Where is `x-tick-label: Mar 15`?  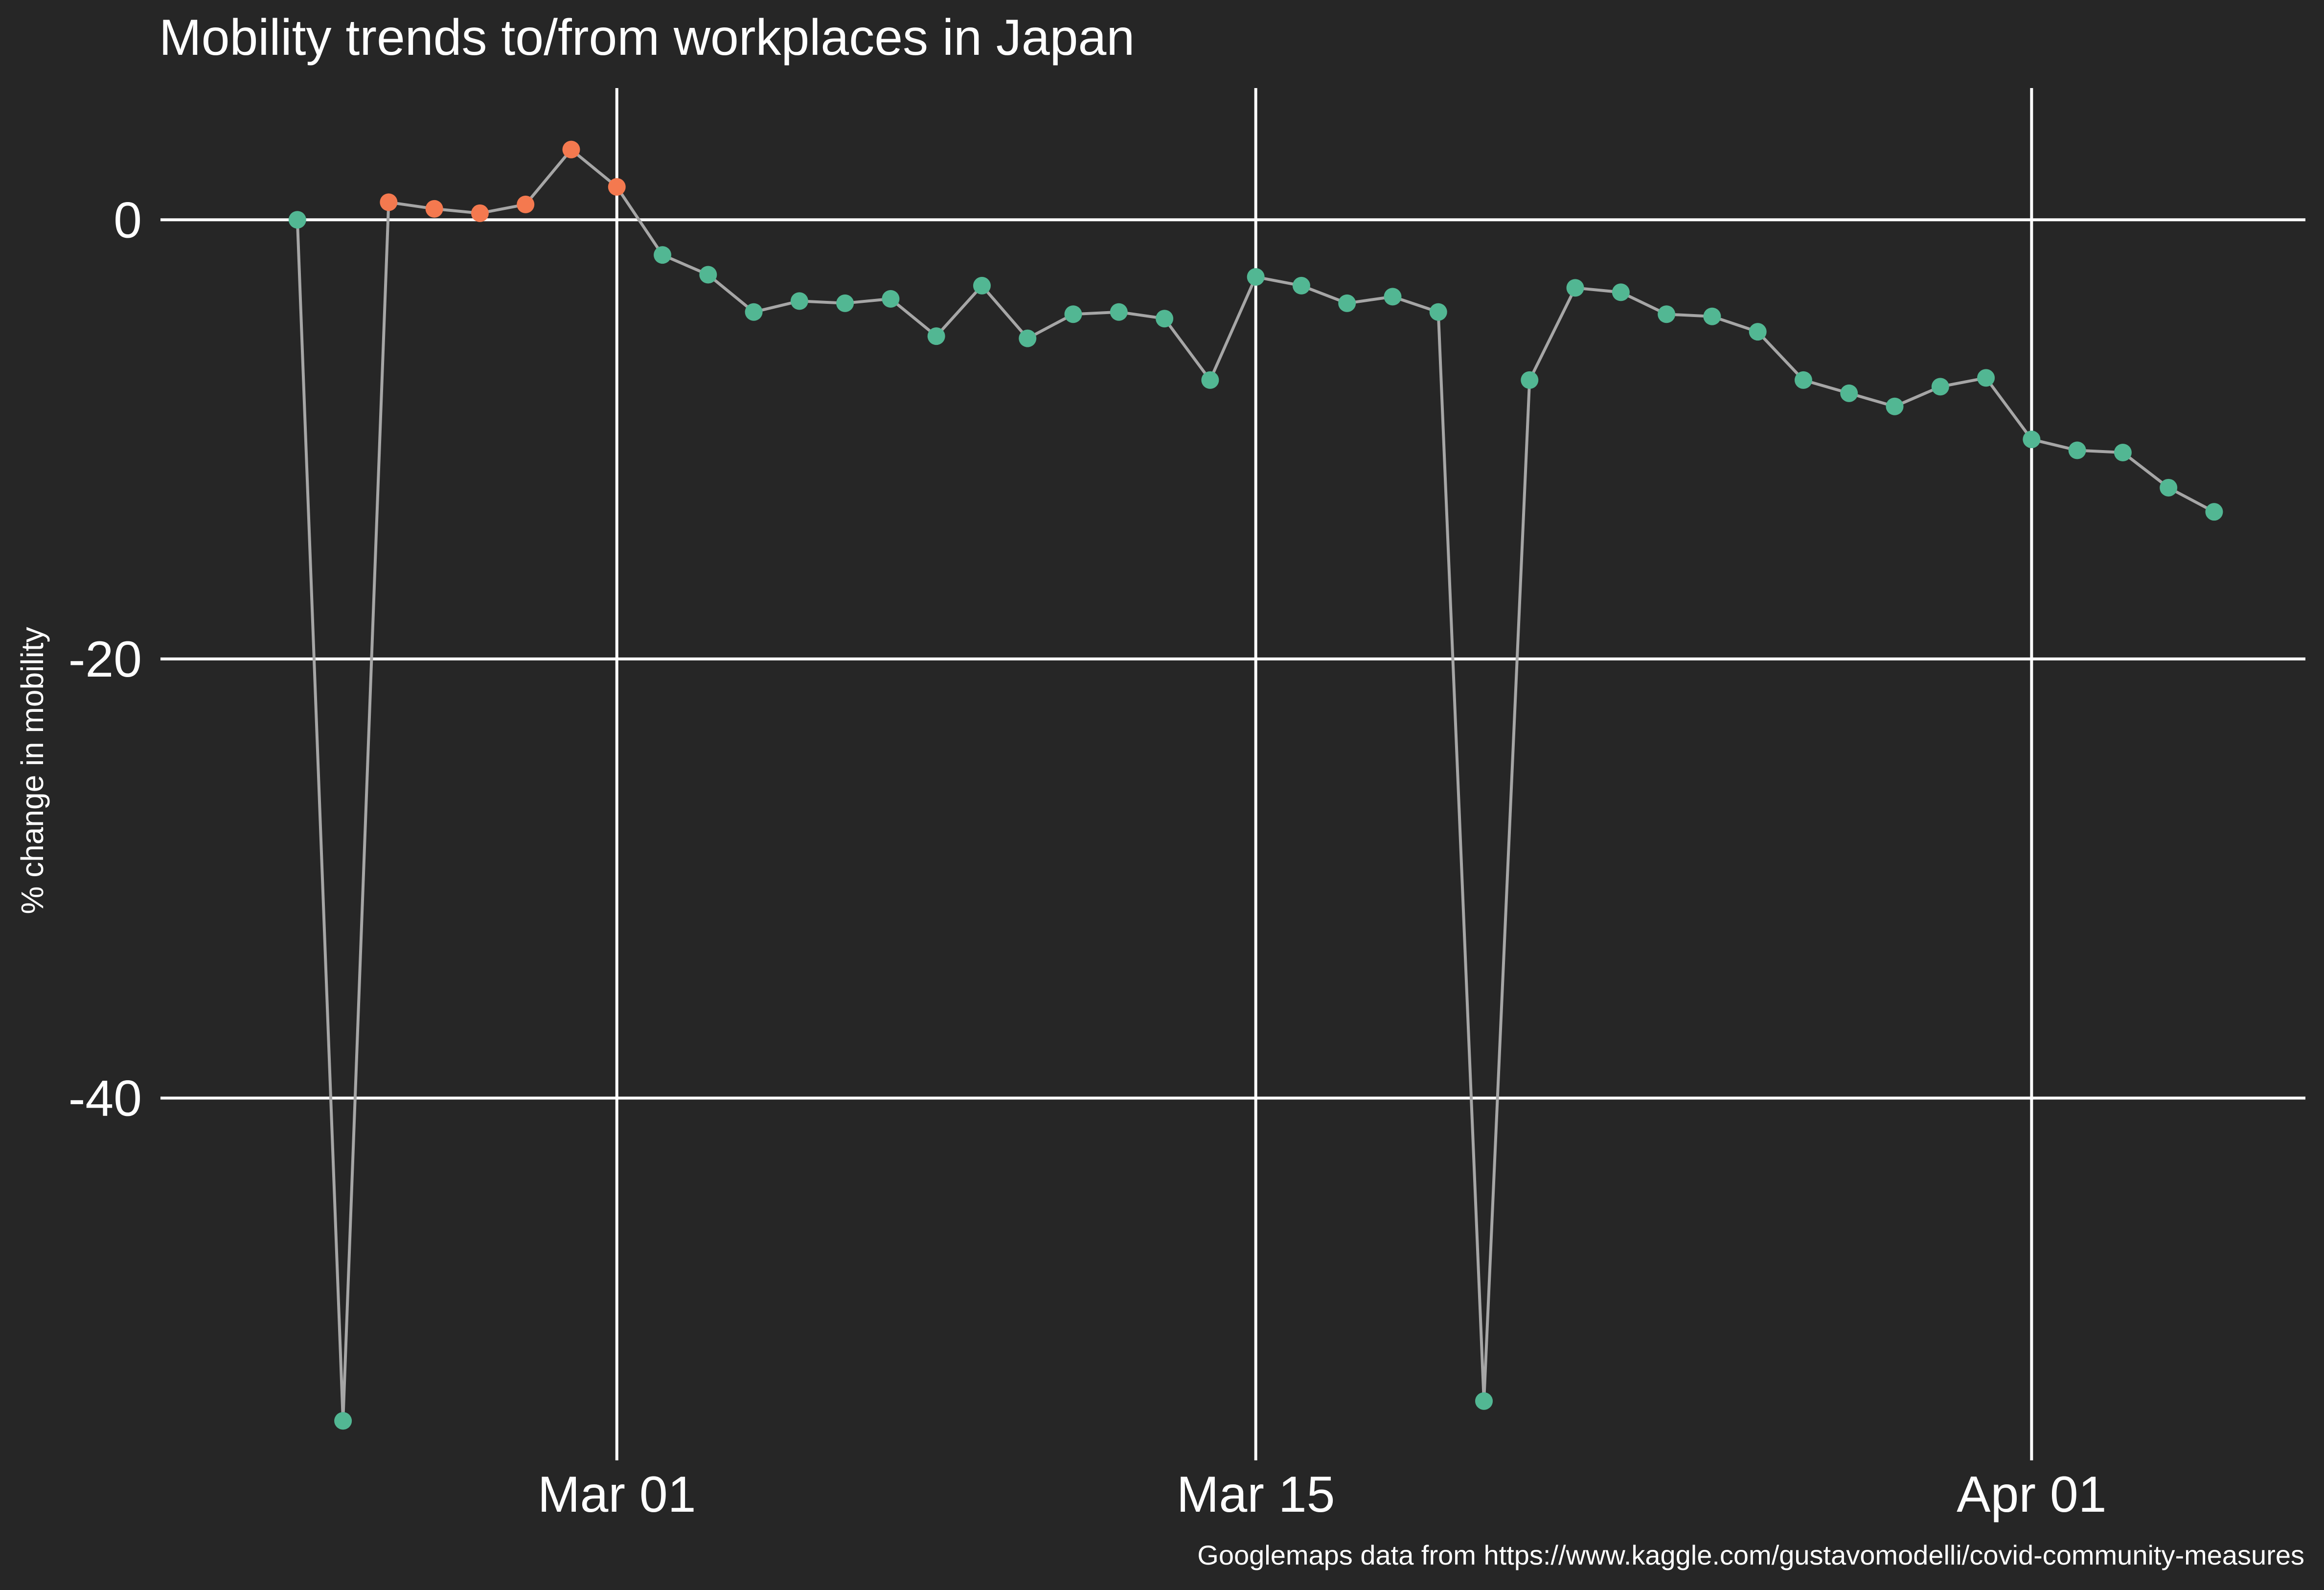
x-tick-label: Mar 15 is located at coordinates (1256, 1495).